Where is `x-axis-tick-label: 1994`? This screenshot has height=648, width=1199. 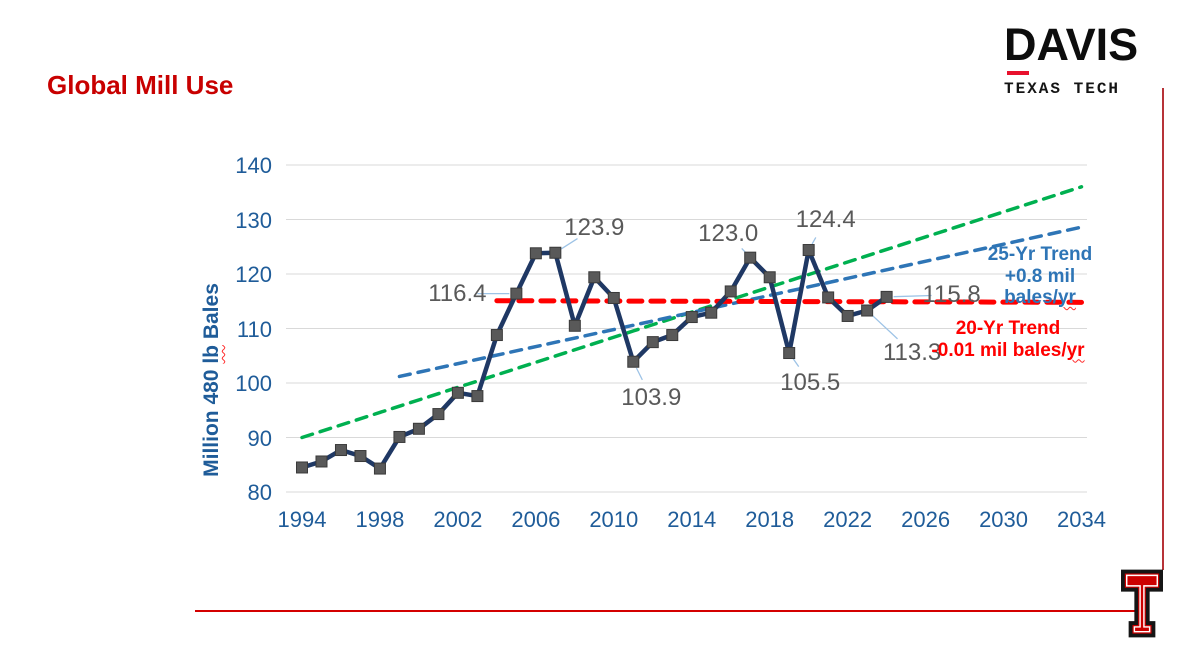
x-axis-tick-label: 1994 is located at coordinates (302, 519).